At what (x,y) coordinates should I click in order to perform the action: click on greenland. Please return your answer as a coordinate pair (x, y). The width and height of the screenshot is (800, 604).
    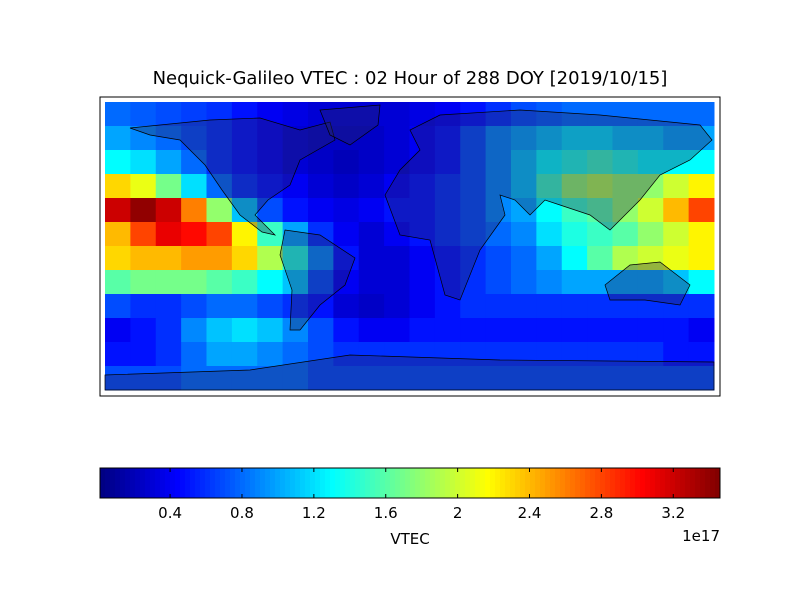
    Looking at the image, I should click on (350, 125).